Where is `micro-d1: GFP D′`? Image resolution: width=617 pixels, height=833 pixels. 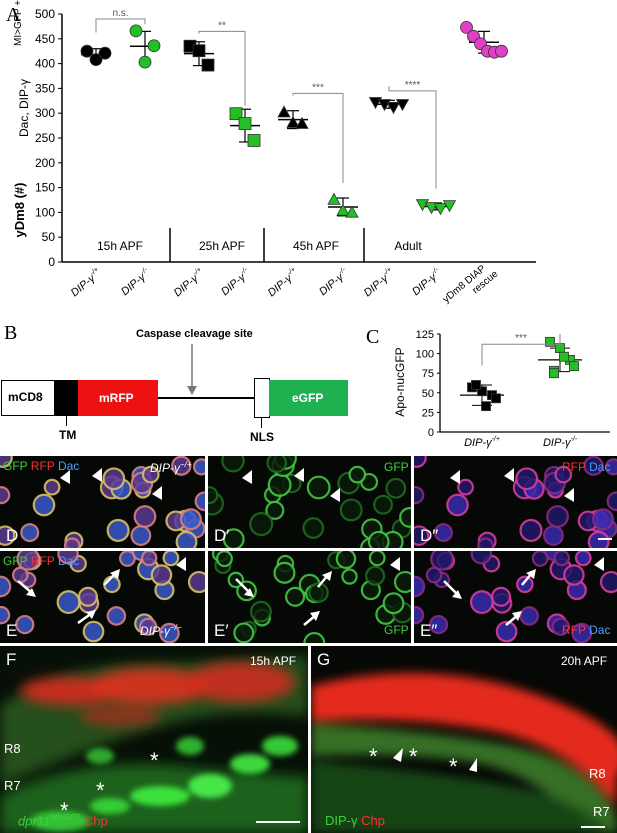 micro-d1: GFP D′ is located at coordinates (309, 502).